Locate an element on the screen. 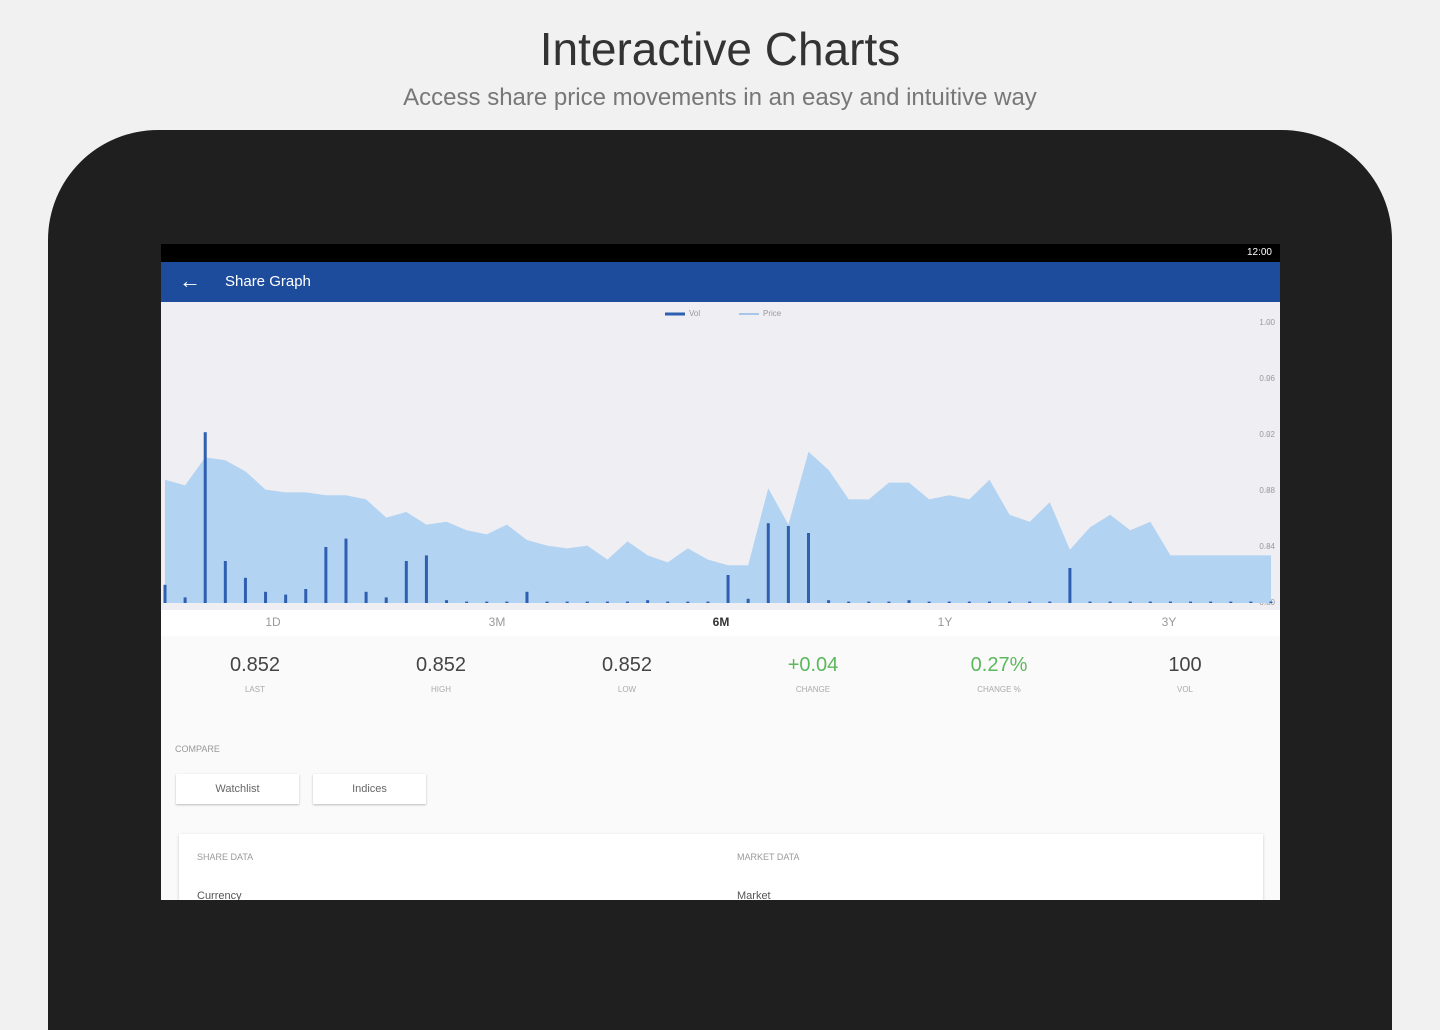 The height and width of the screenshot is (1030, 1440). tabs-background is located at coordinates (720, 623).